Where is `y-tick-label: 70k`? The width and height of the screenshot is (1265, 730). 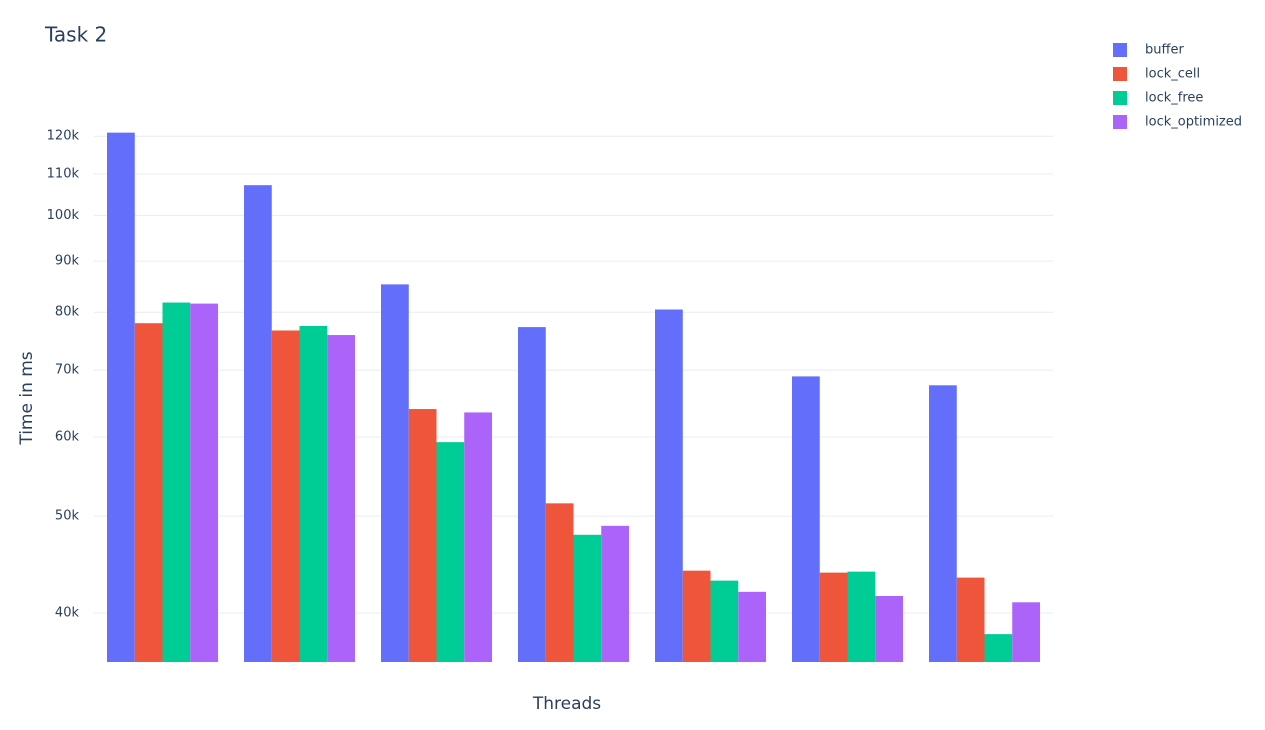
y-tick-label: 70k is located at coordinates (67, 370).